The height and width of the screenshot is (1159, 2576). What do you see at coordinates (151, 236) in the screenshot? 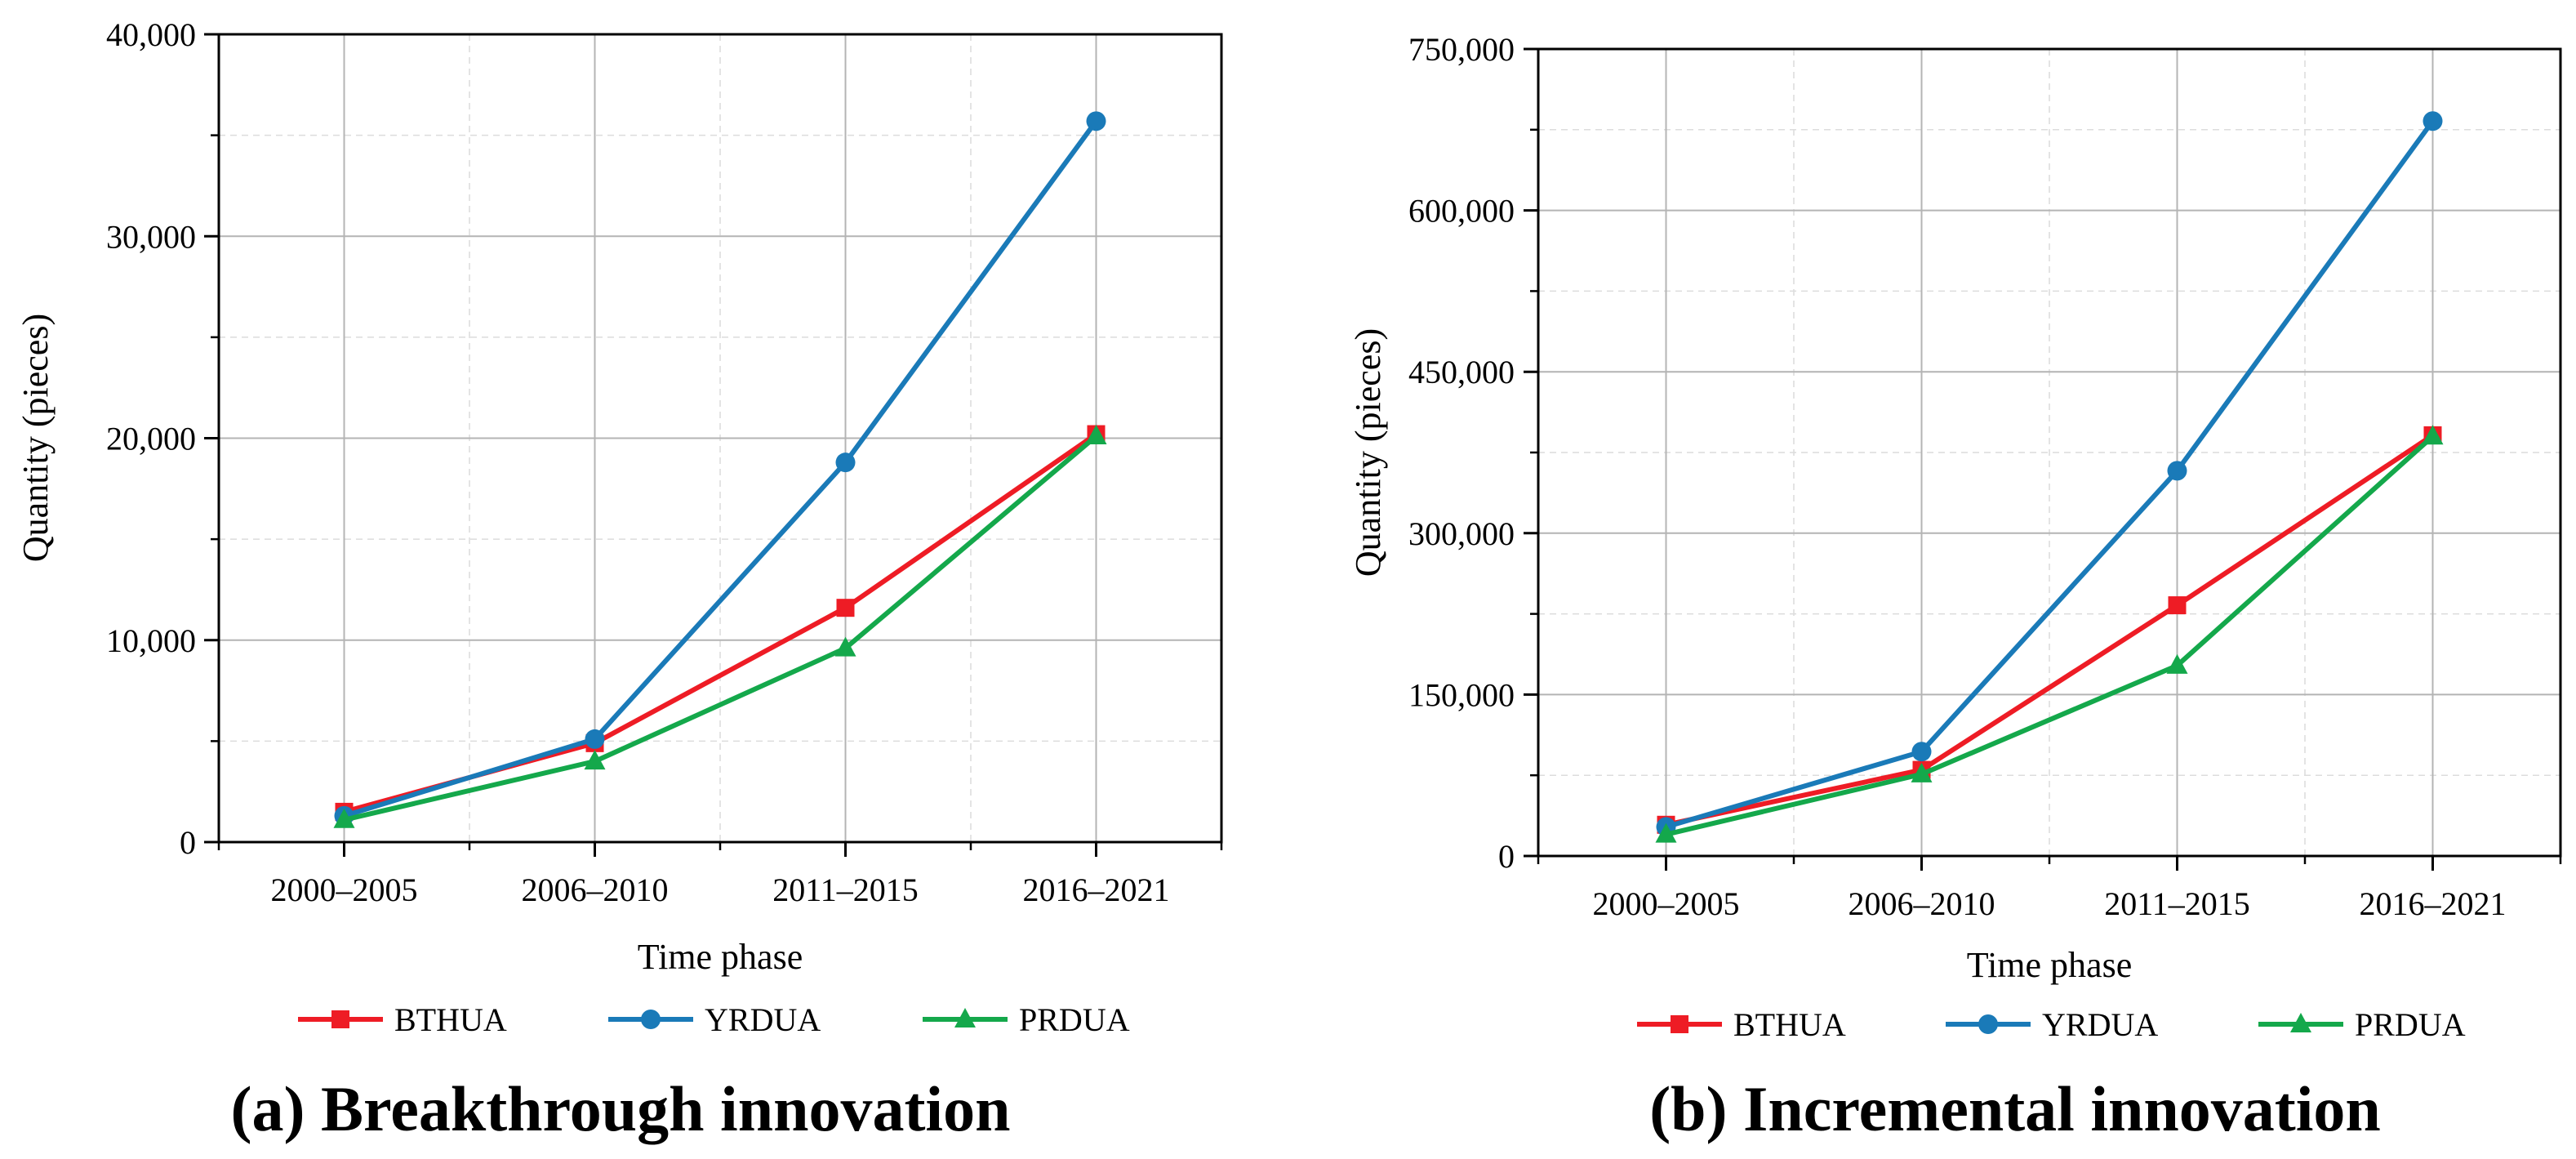
I see `y-tick-label: 30,000` at bounding box center [151, 236].